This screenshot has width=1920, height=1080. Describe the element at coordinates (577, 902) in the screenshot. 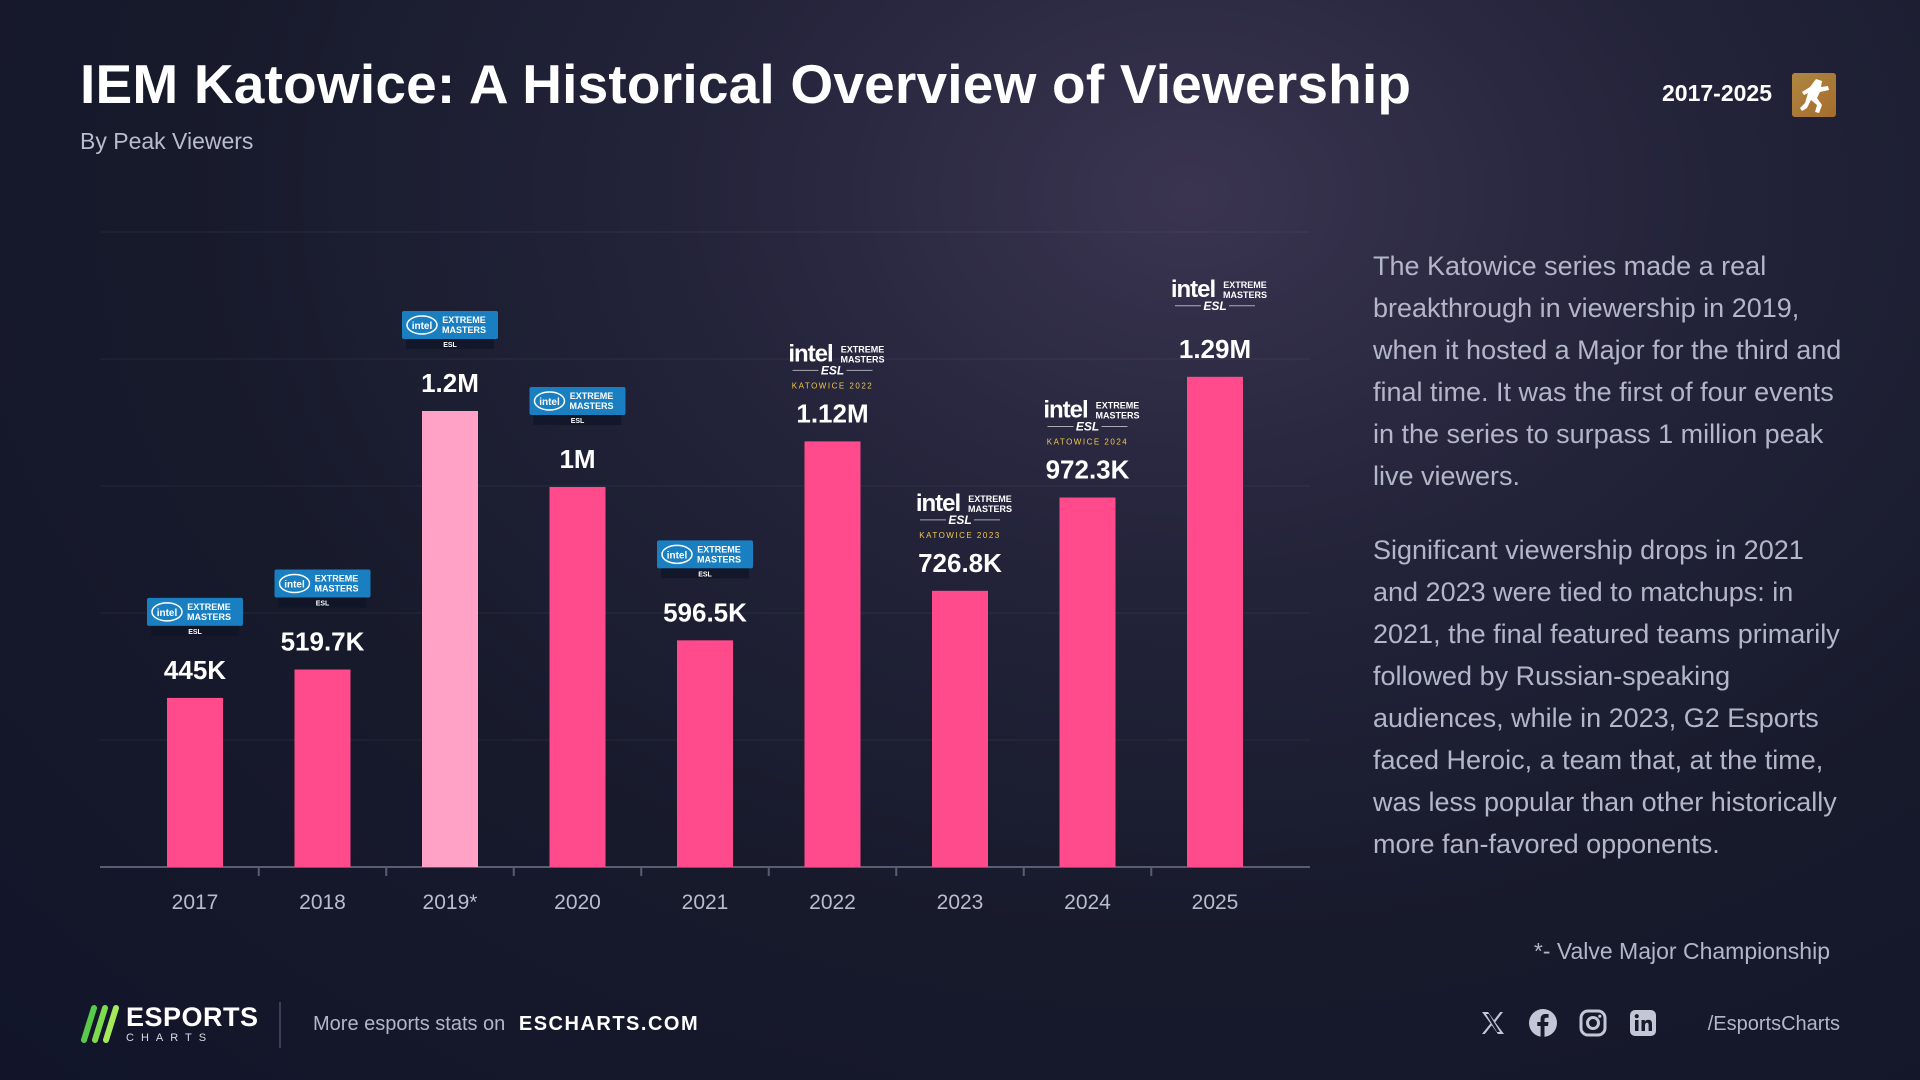

I see `x-tick-label-2020: 2020` at that location.